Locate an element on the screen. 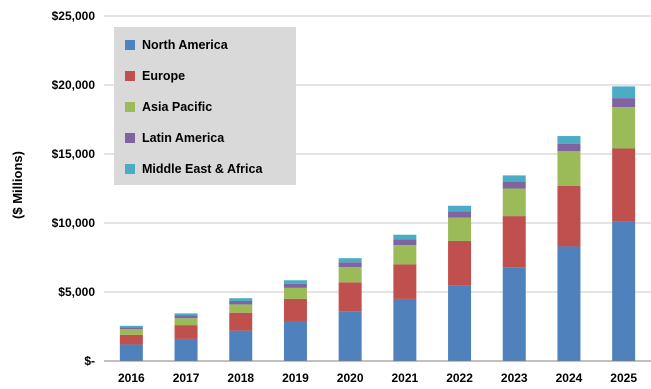  legend-label: Asia Pacific is located at coordinates (177, 107).